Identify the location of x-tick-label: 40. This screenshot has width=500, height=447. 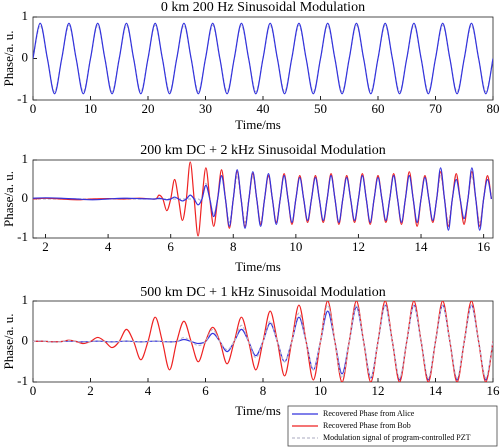
(263, 108).